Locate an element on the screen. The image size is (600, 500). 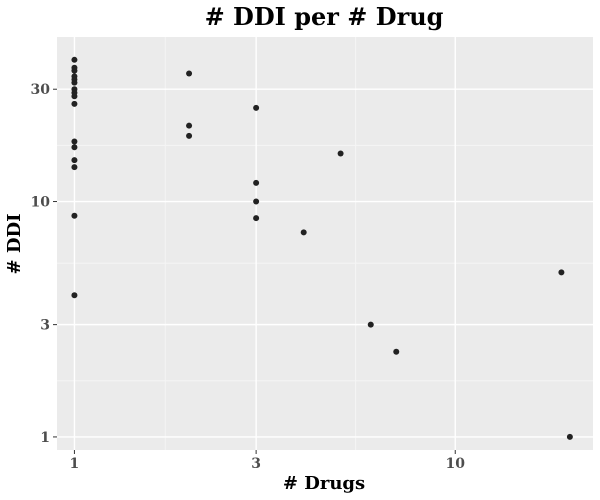
x-tick-label: 10 is located at coordinates (456, 464).